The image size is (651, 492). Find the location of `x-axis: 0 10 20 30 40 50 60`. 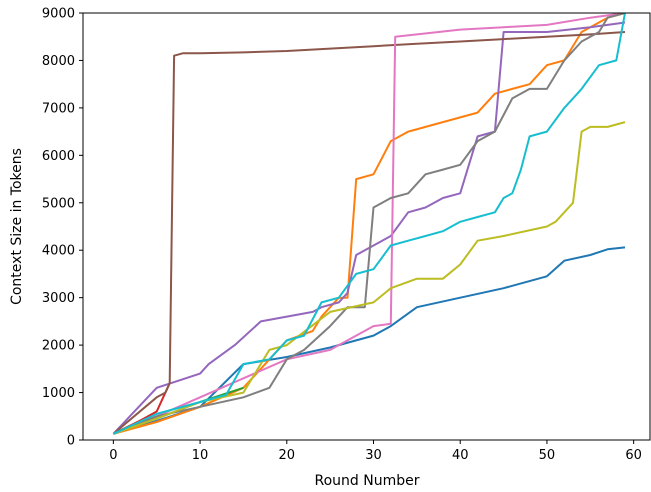

x-axis: 0 10 20 30 40 50 60 is located at coordinates (375, 451).